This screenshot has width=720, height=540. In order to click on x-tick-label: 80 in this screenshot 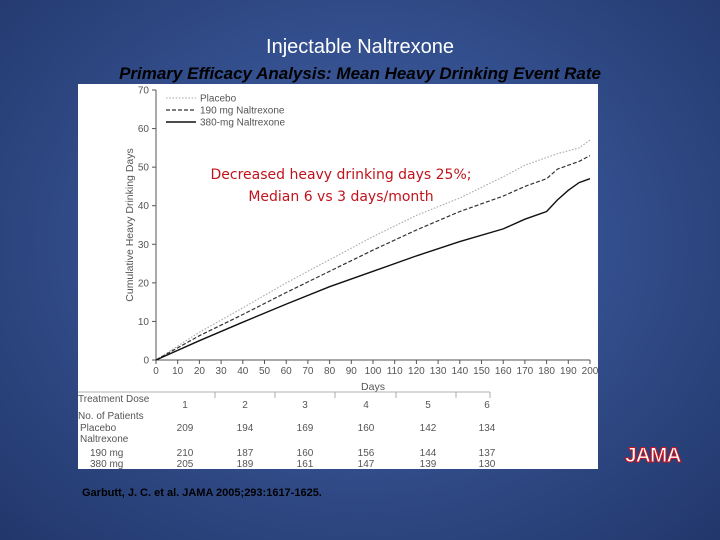, I will do `click(330, 371)`.